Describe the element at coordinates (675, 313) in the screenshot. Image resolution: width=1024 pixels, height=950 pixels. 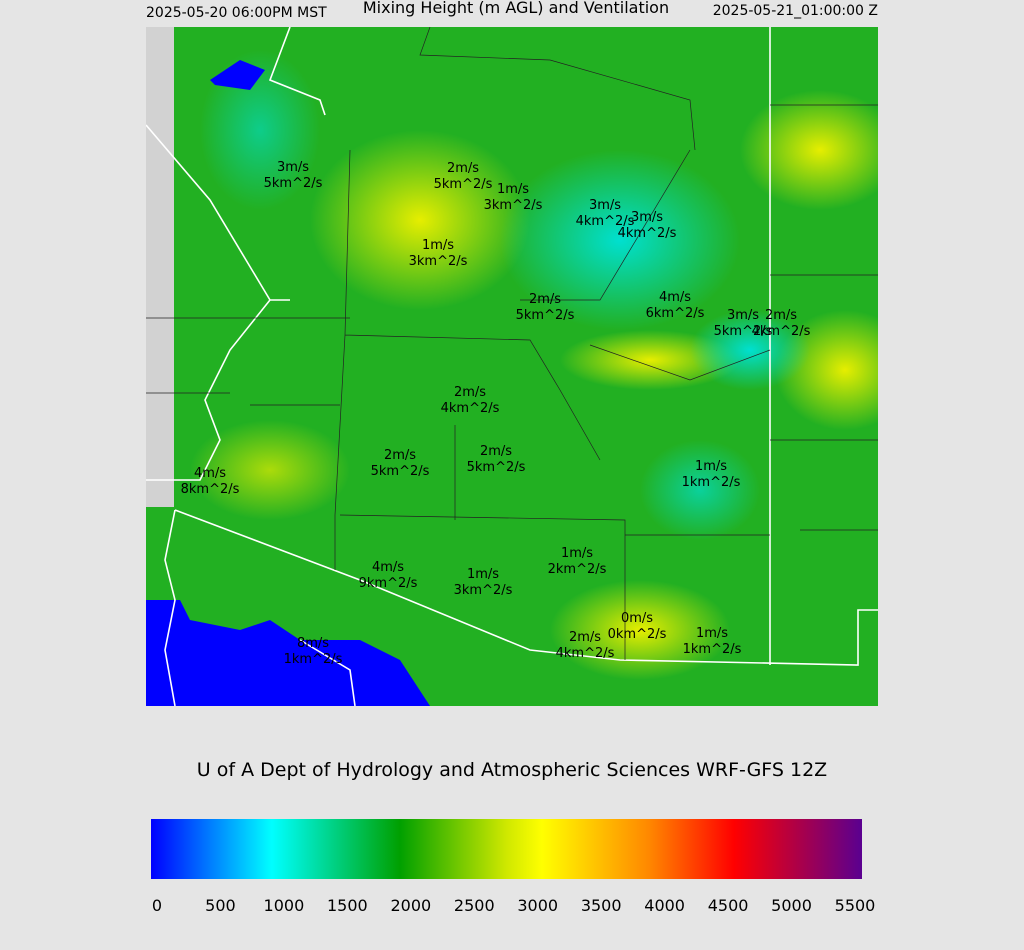
I see `station-ventilation: 6km^2/s` at that location.